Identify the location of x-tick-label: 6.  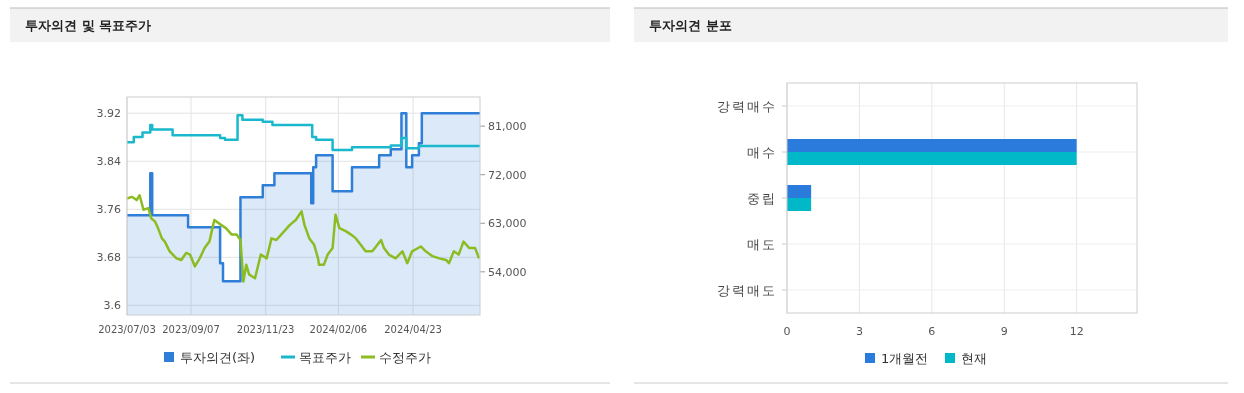
(932, 331).